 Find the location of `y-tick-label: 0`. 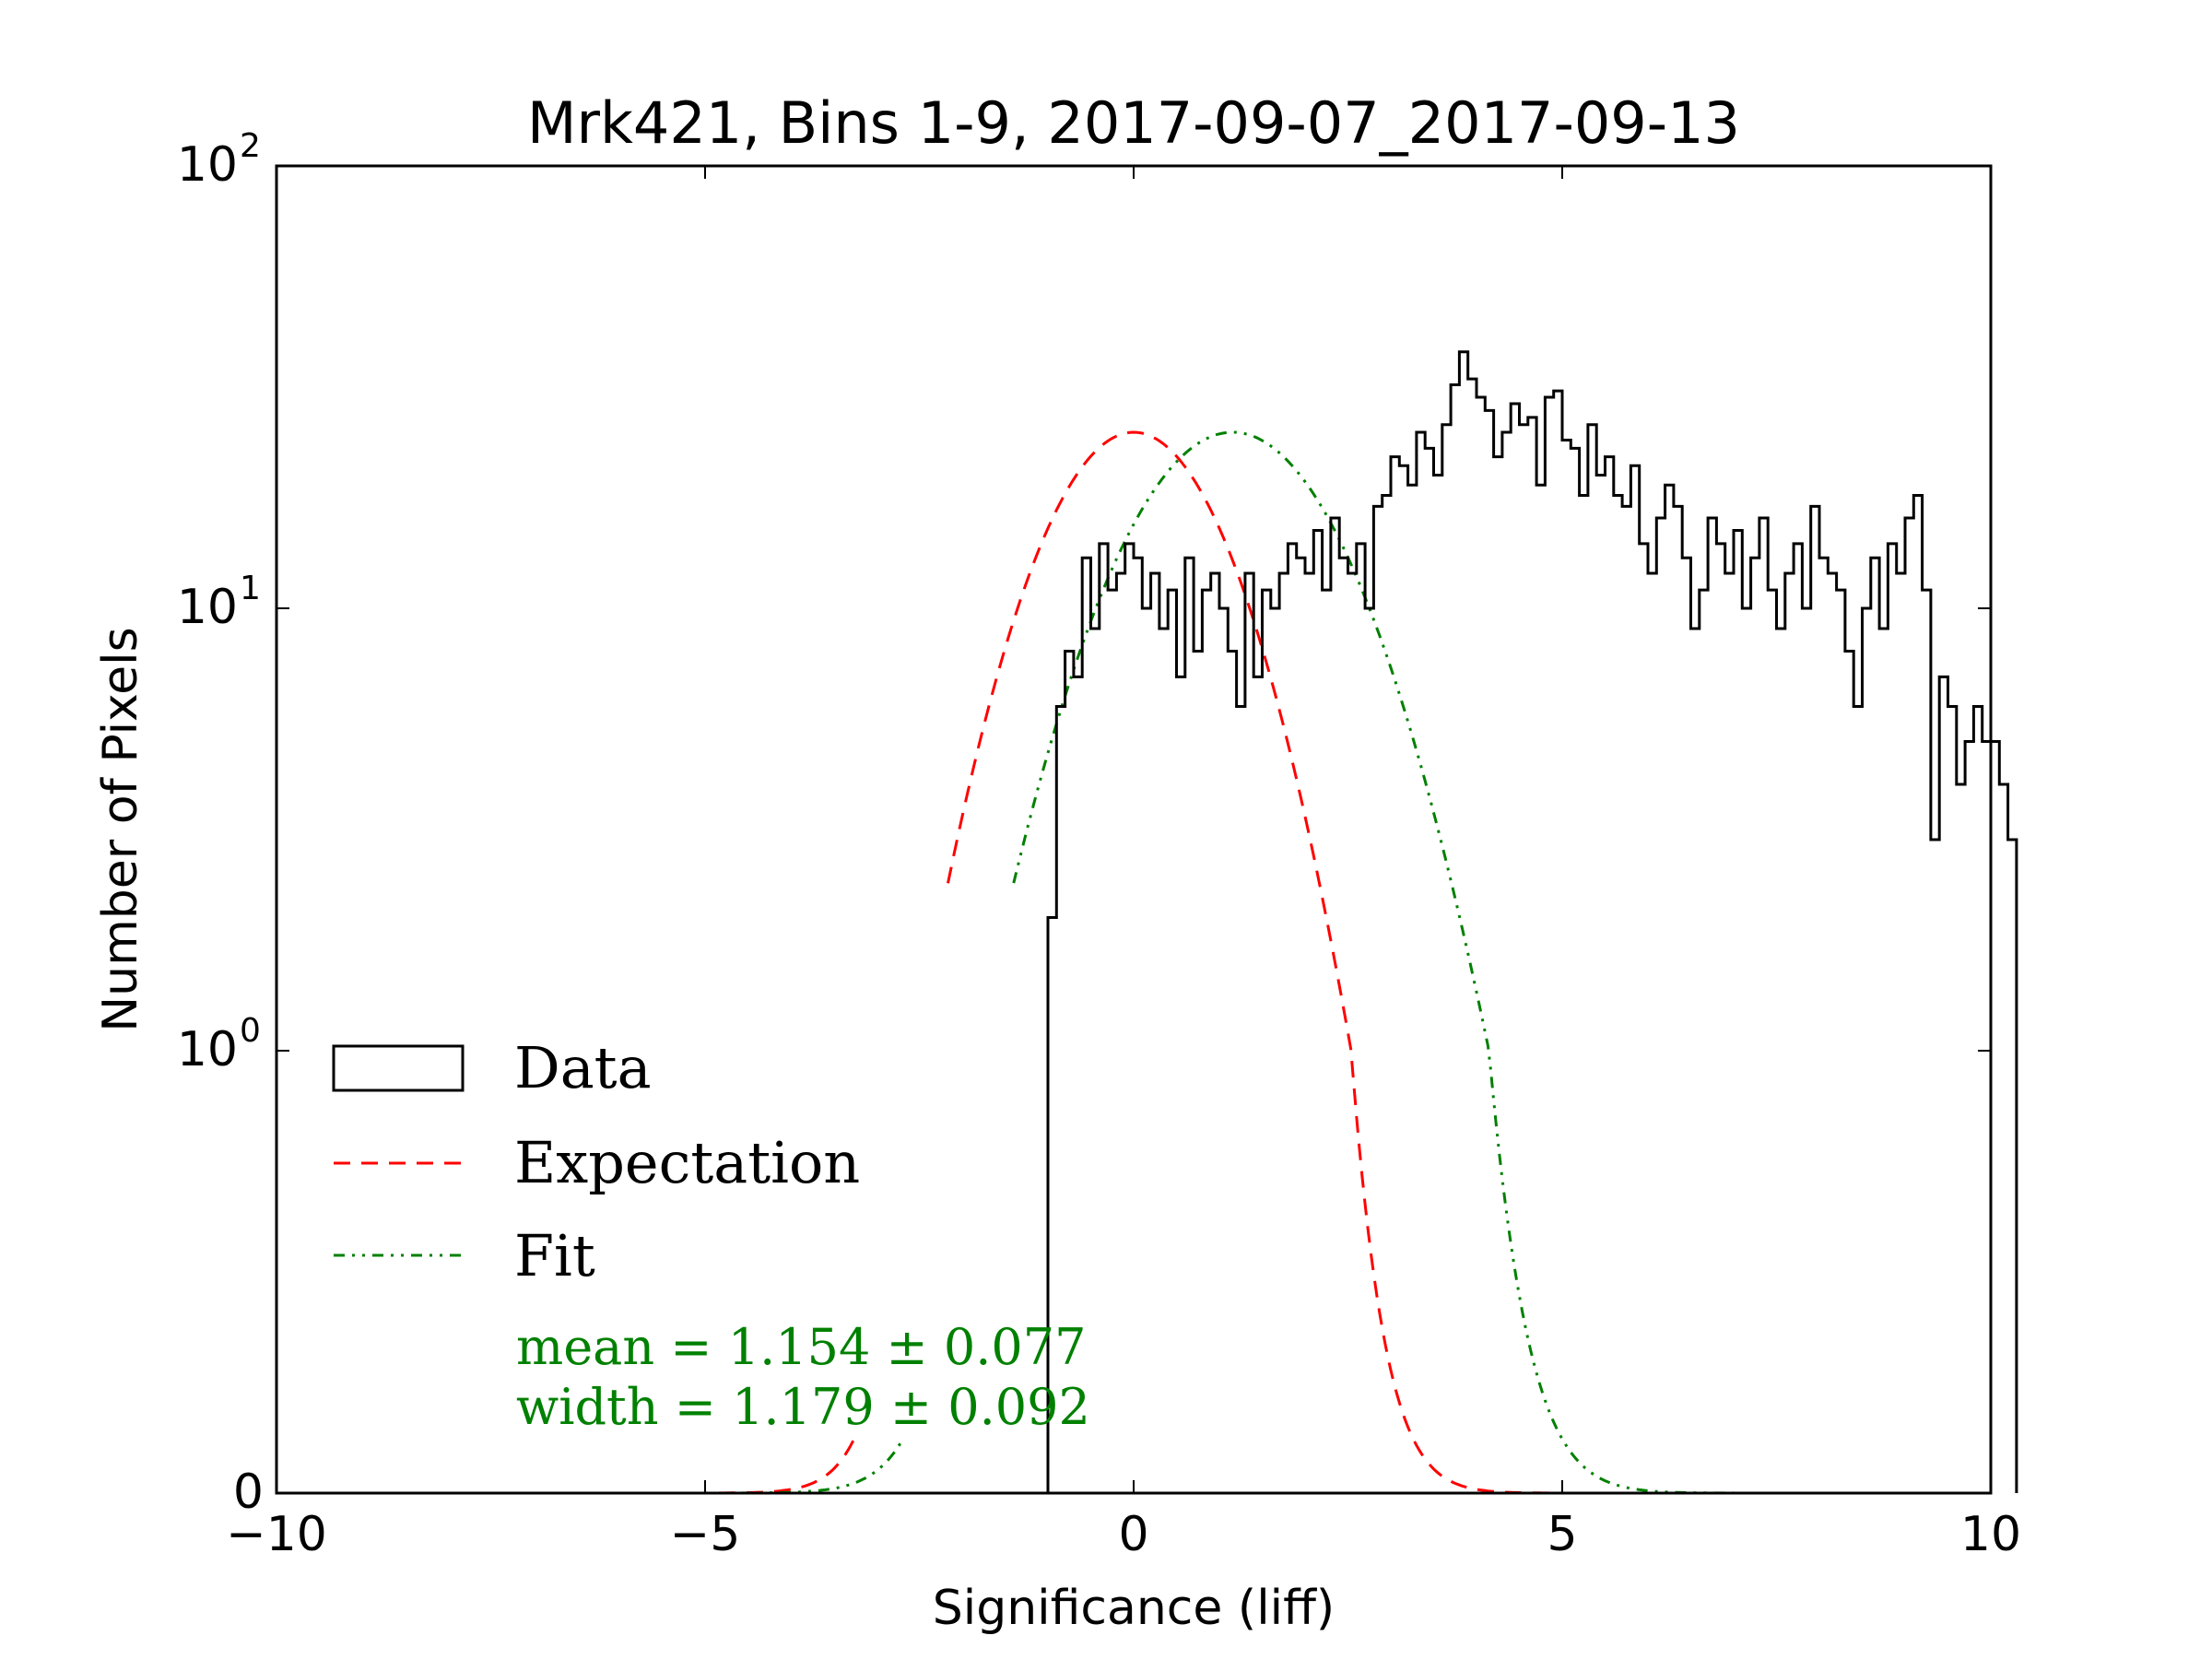

y-tick-label: 0 is located at coordinates (248, 1492).